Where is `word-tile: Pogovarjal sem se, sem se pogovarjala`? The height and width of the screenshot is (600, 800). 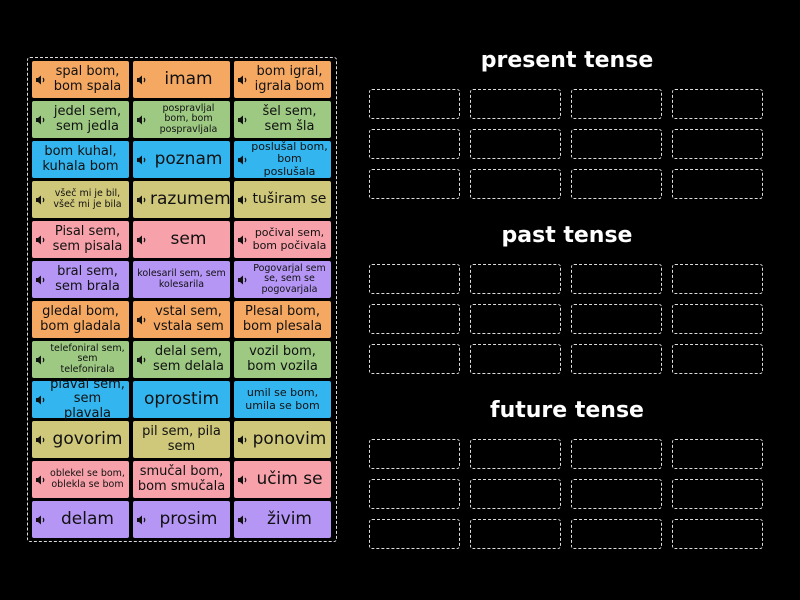
word-tile: Pogovarjal sem se, sem se pogovarjala is located at coordinates (282, 279).